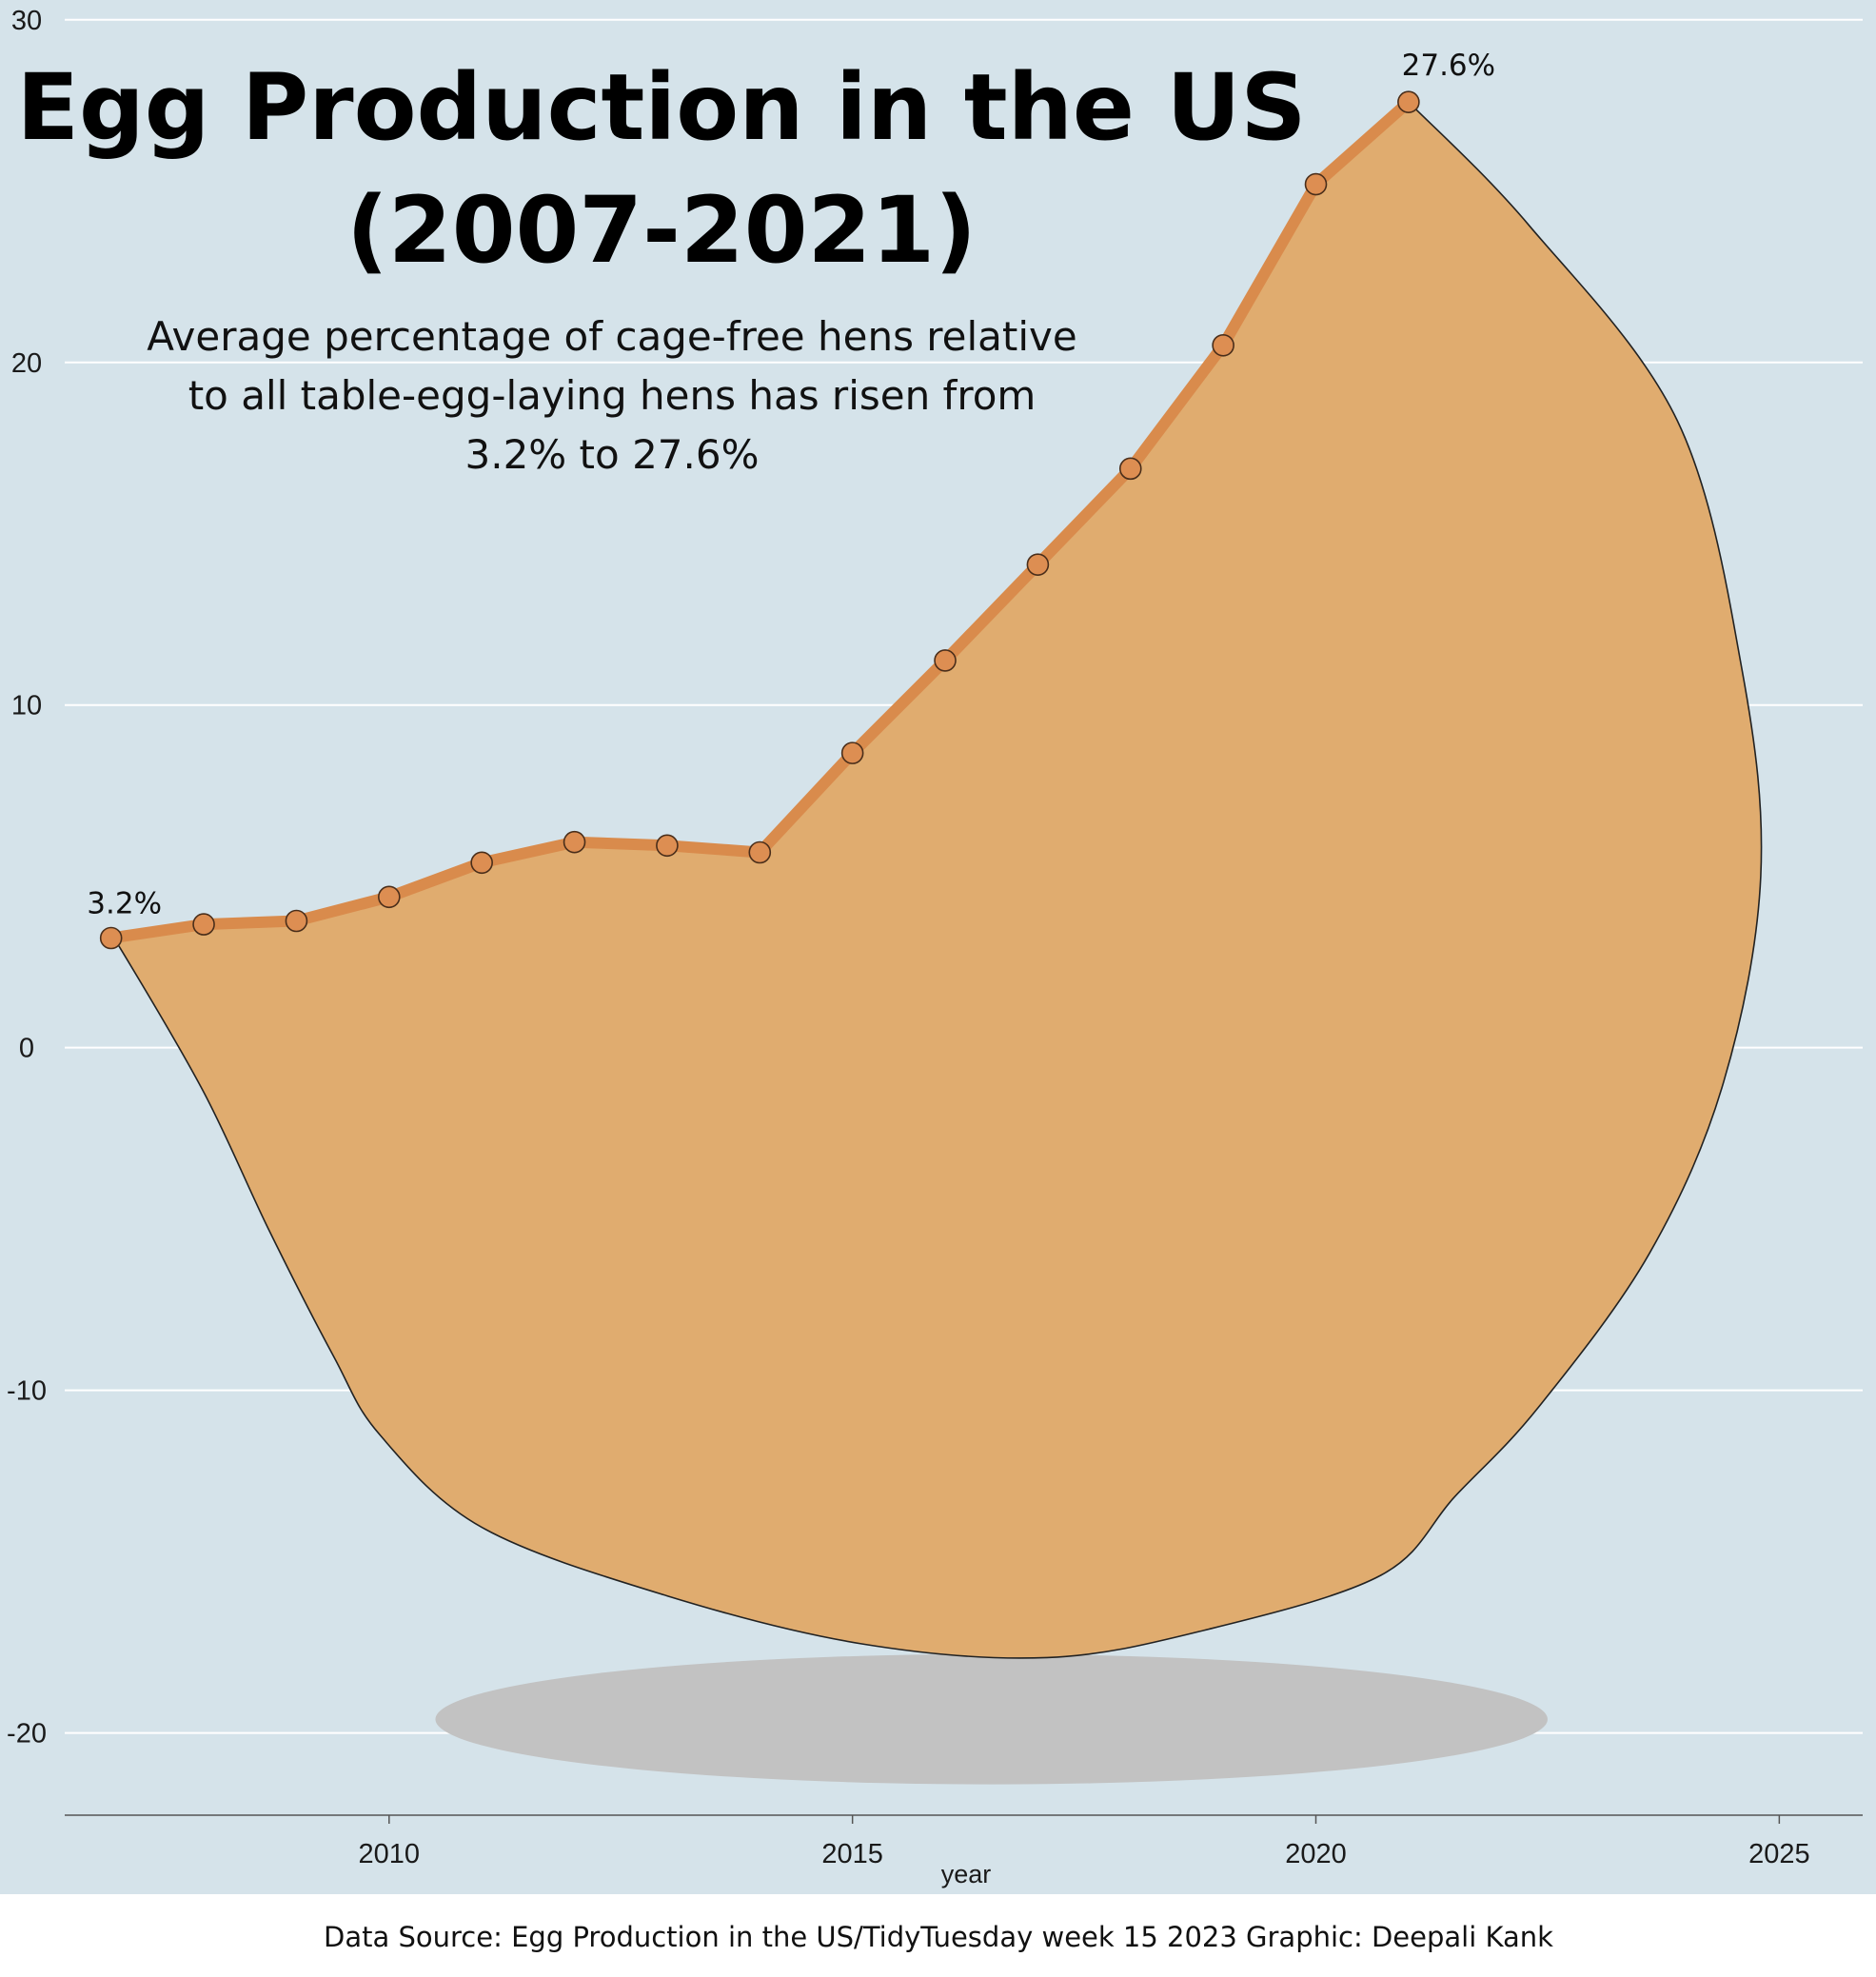 This screenshot has height=1977, width=1876. Describe the element at coordinates (26, 706) in the screenshot. I see `y-tick-label: 10` at that location.